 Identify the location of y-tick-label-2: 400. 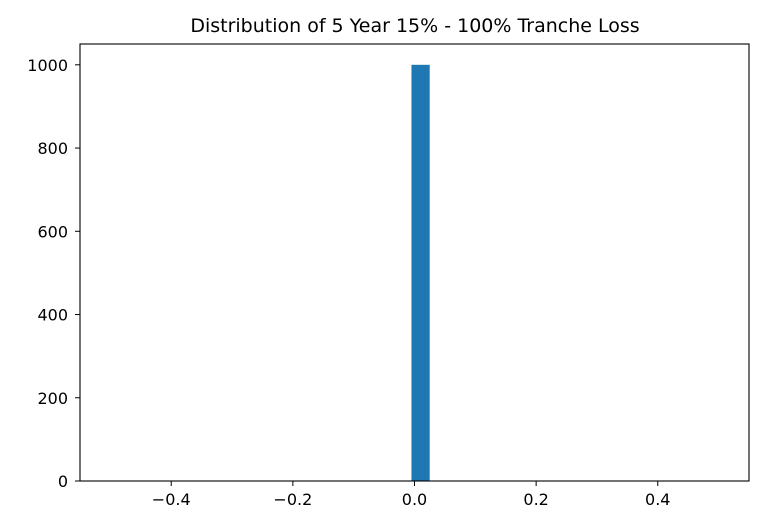
(52, 315).